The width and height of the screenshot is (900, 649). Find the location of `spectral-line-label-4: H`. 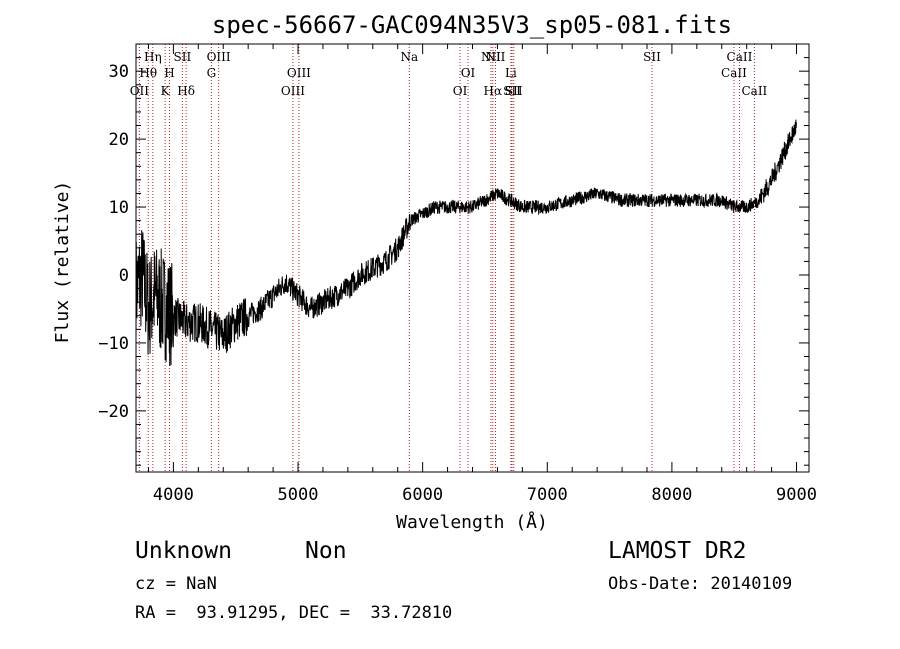

spectral-line-label-4: H is located at coordinates (169, 73).